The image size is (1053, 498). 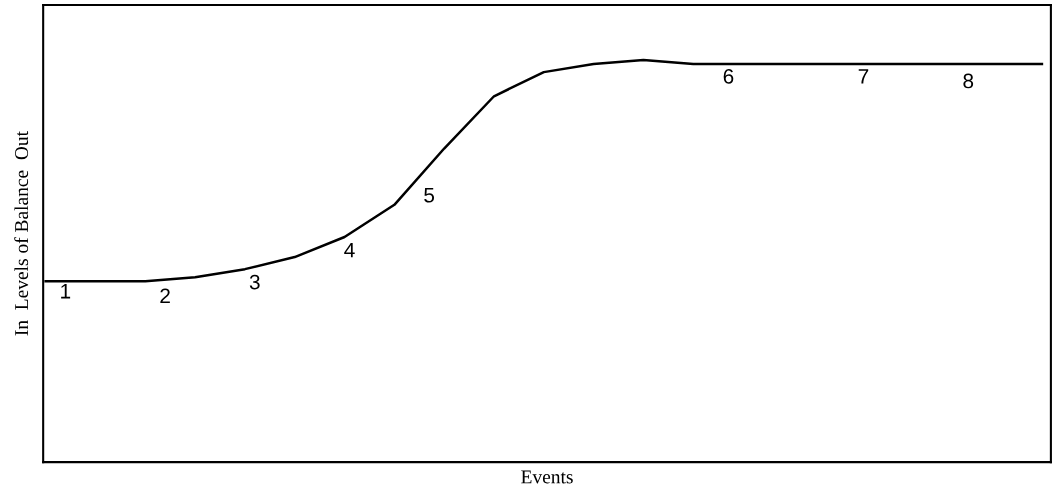 I want to click on annotation: 1, so click(x=66, y=291).